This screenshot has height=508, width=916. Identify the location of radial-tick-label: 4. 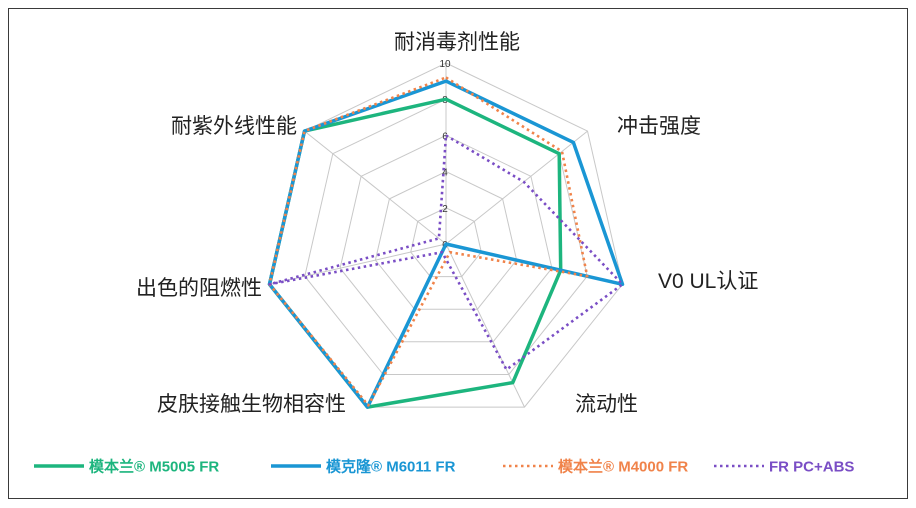
(445, 173).